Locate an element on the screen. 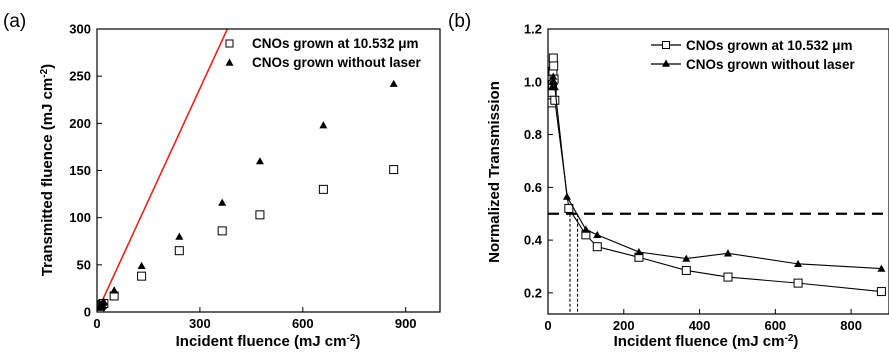 This screenshot has width=889, height=352. x-tick-label: 900 is located at coordinates (406, 323).